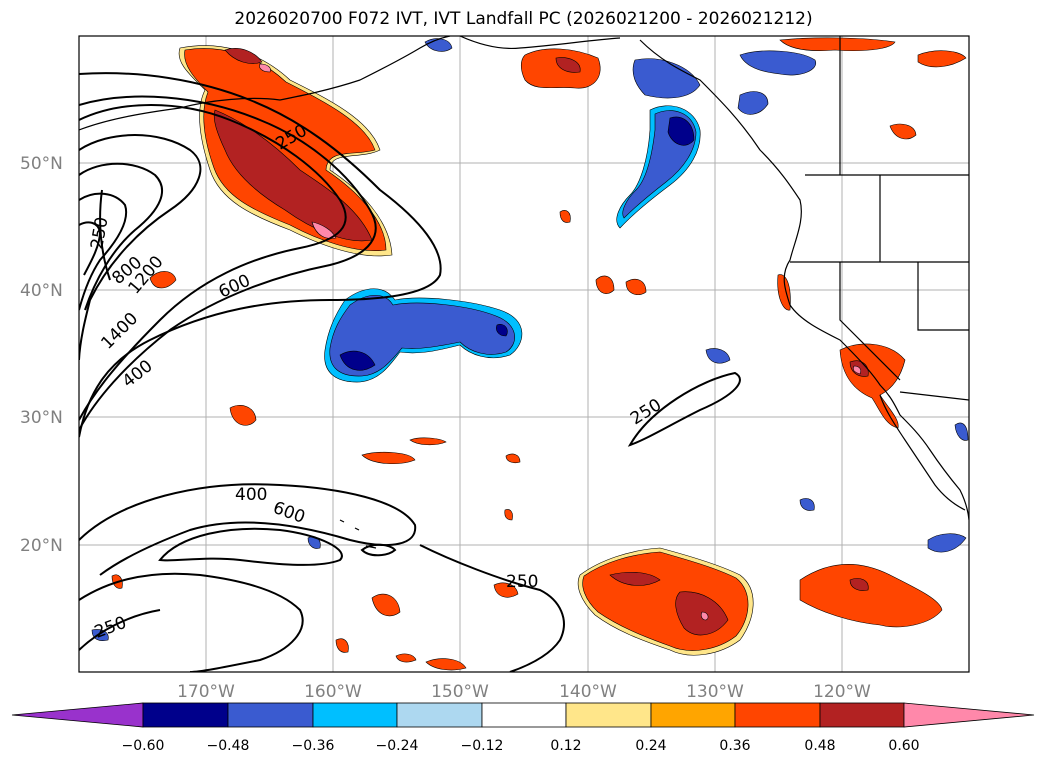  Describe the element at coordinates (313, 746) in the screenshot. I see `colorbar-tick-3: −0.36` at that location.